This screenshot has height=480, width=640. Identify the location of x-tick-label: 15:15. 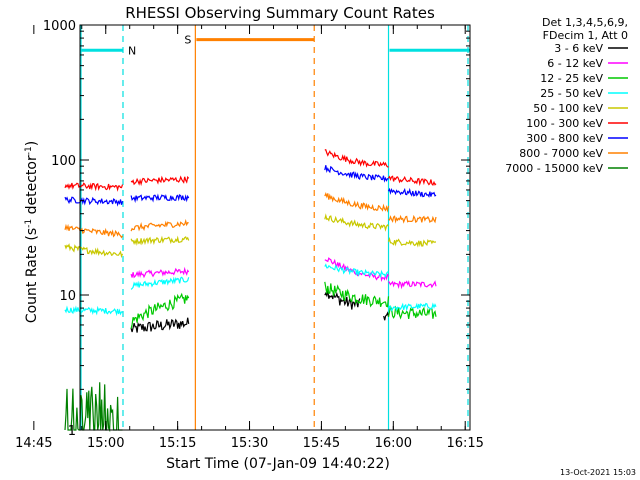
(177, 443).